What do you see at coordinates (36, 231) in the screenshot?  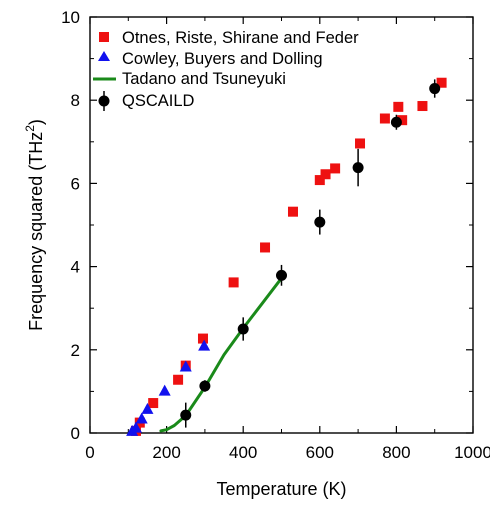 I see `y-axis-label-main: Frequency squared (THz` at bounding box center [36, 231].